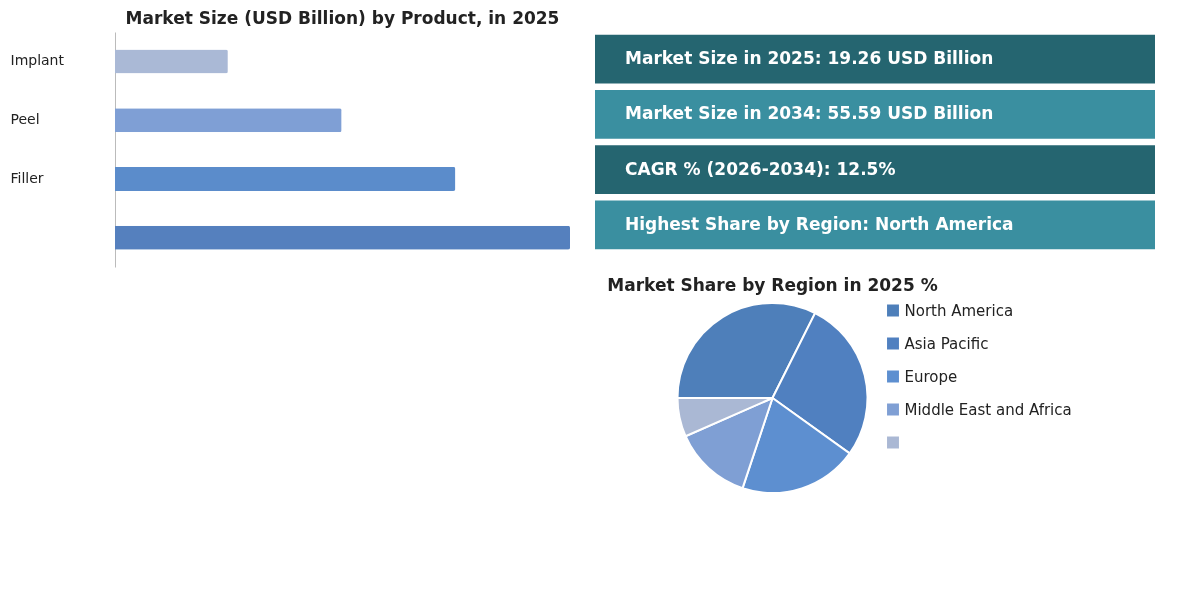 This screenshot has width=1200, height=600. Describe the element at coordinates (809, 113) in the screenshot. I see `text: Market Size in 2034: 55.59 USD Billion` at that location.